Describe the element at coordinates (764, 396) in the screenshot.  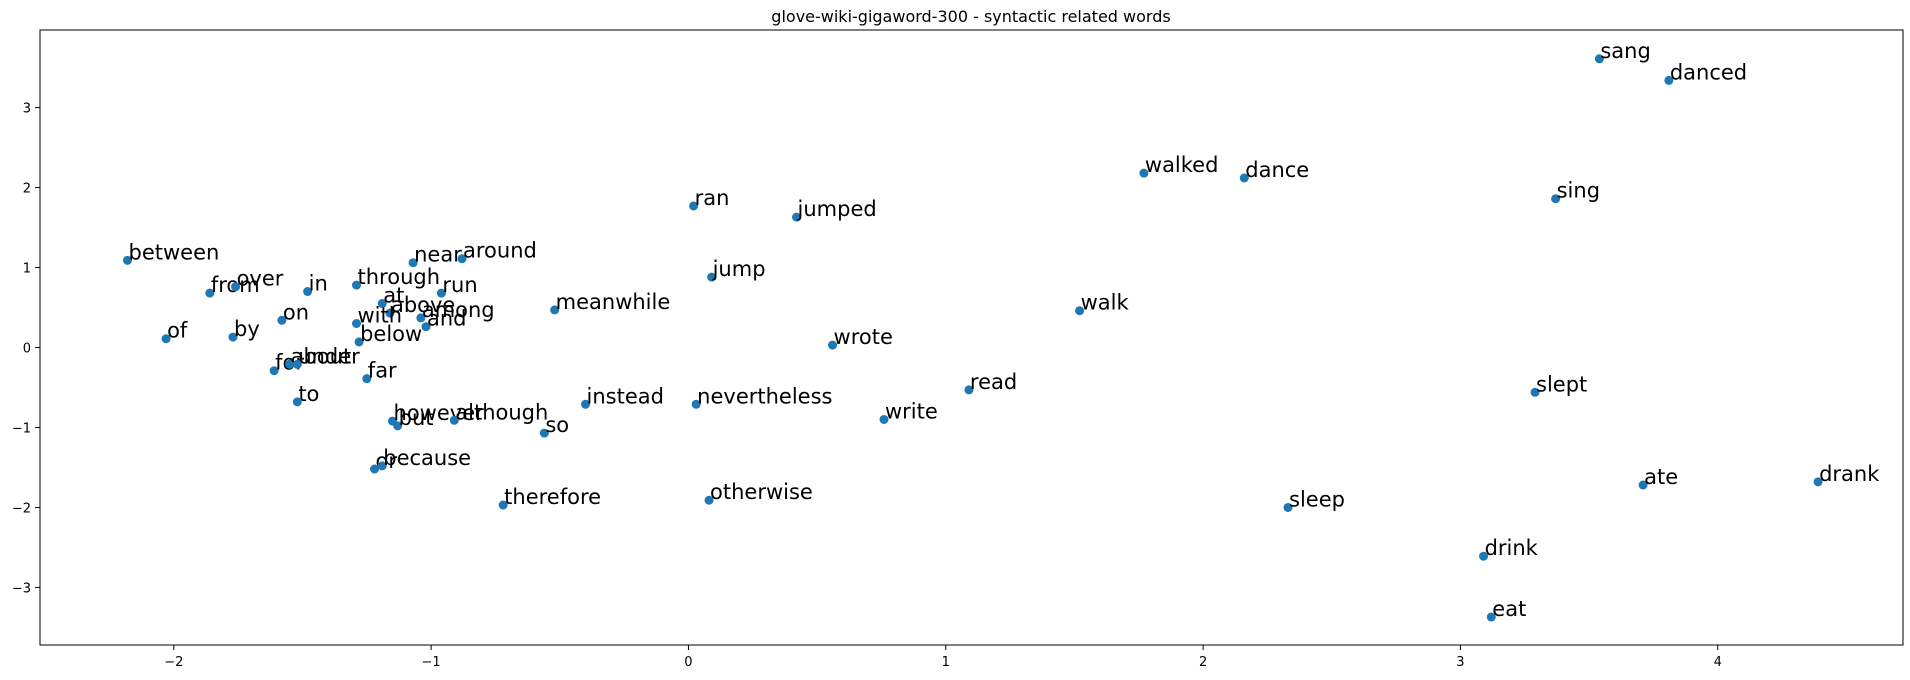
I see `data-label-nevertheless: nevertheless` at that location.